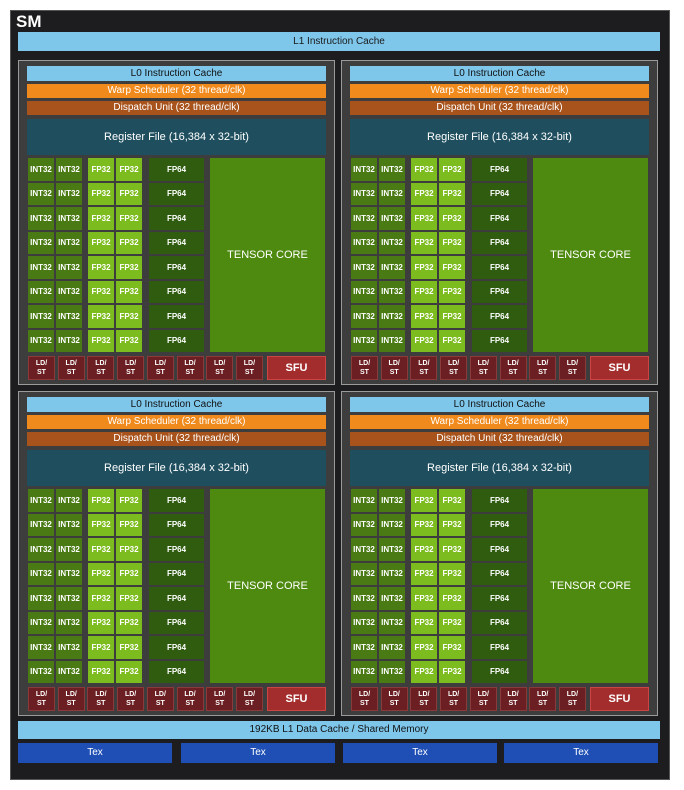 The height and width of the screenshot is (790, 684). Describe the element at coordinates (499, 468) in the screenshot. I see `register-file: Register File (16,384 x 32-bit)` at that location.